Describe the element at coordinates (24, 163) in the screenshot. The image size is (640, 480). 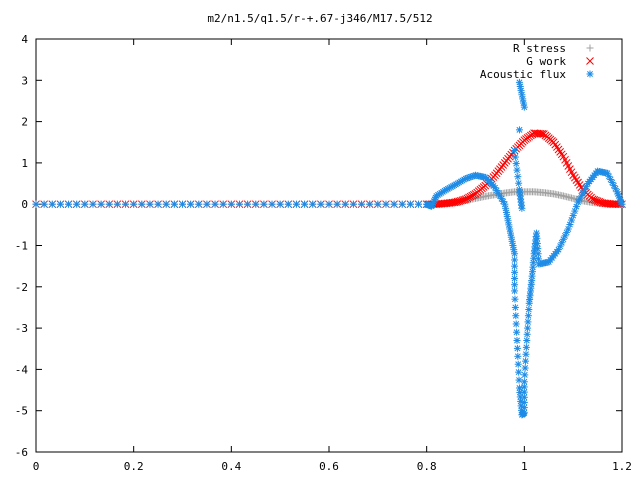
I see `y-tick-label: 1` at that location.